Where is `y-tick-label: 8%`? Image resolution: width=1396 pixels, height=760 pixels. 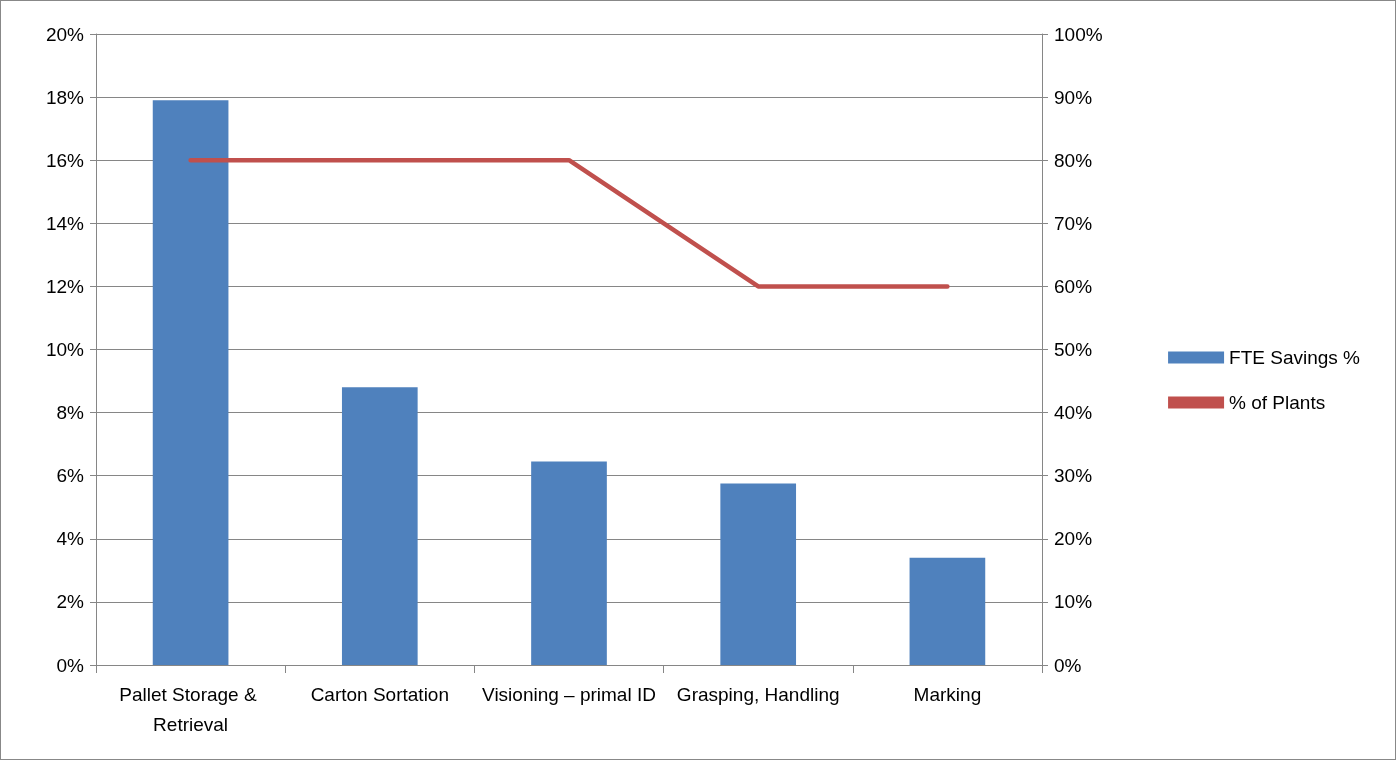 y-tick-label: 8% is located at coordinates (70, 413).